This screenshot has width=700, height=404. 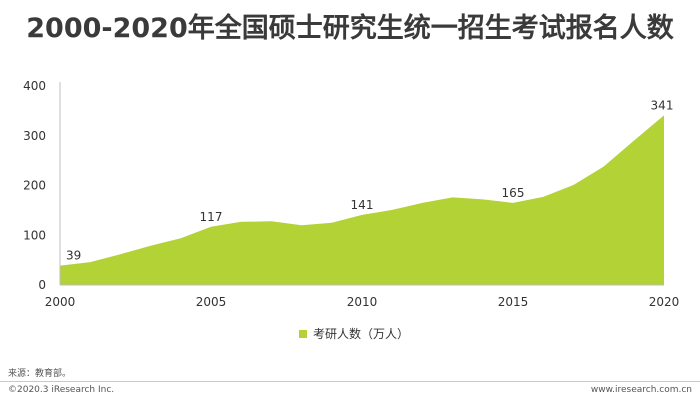 I want to click on x-tick-label: 2005, so click(x=211, y=302).